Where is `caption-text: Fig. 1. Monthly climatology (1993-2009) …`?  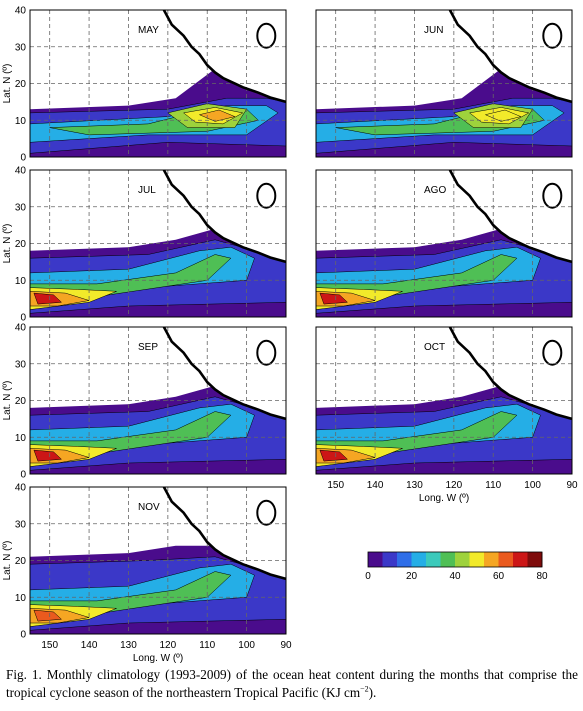
caption-text: Fig. 1. Monthly climatology (1993-2009) … is located at coordinates (292, 683).